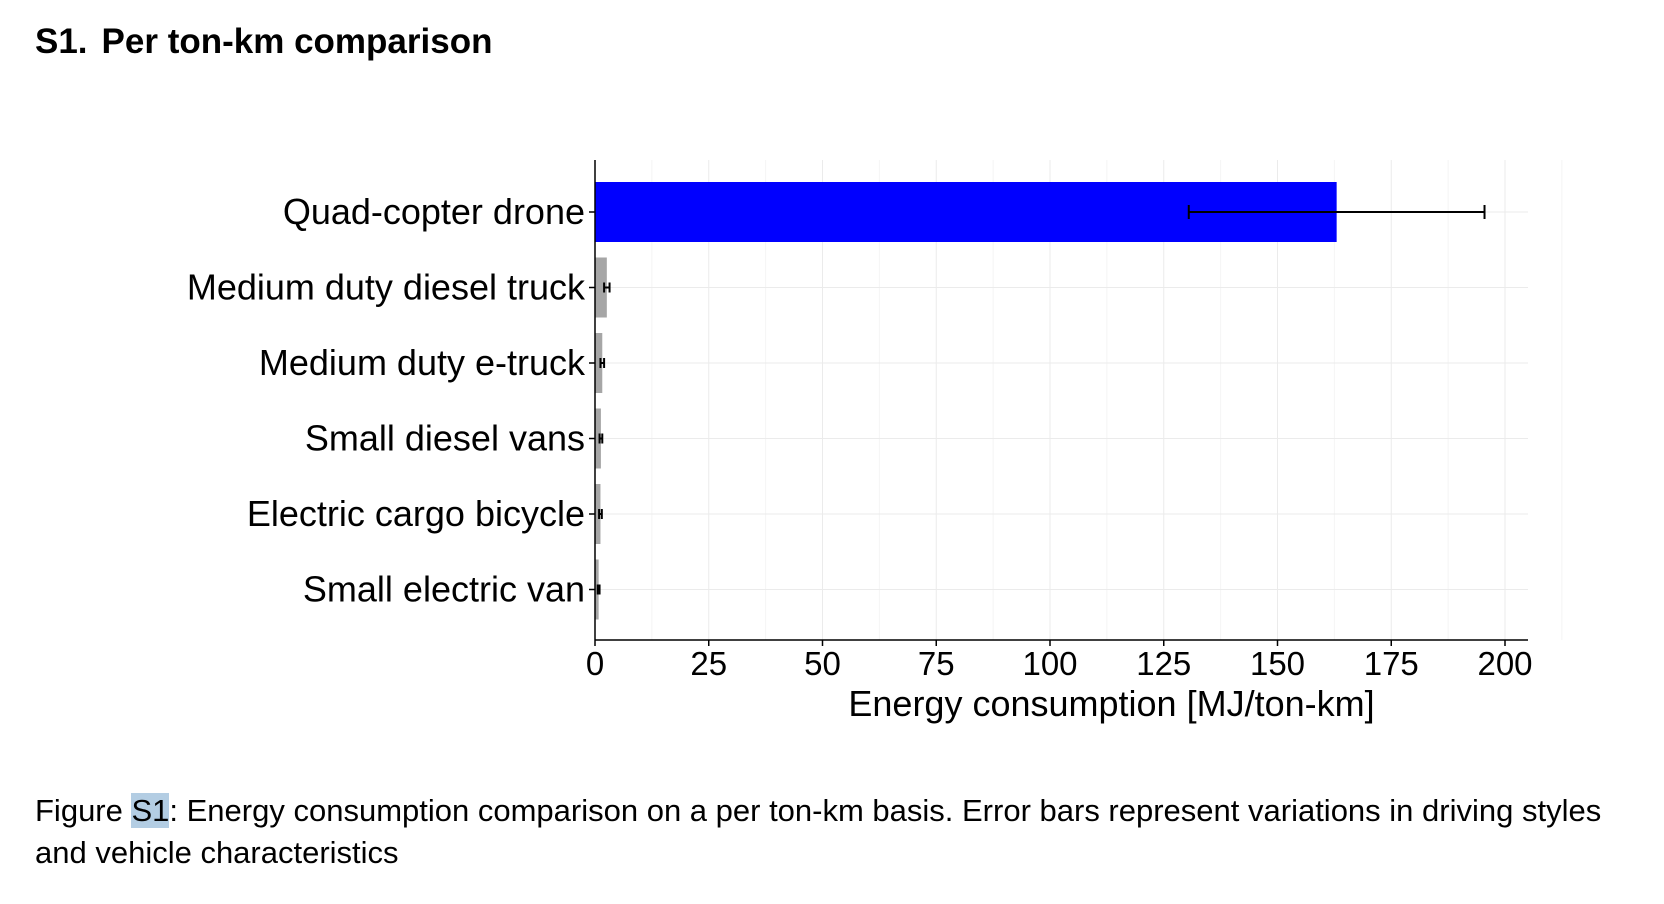 The width and height of the screenshot is (1664, 904). Describe the element at coordinates (445, 438) in the screenshot. I see `y-tick-label: Small diesel vans` at that location.